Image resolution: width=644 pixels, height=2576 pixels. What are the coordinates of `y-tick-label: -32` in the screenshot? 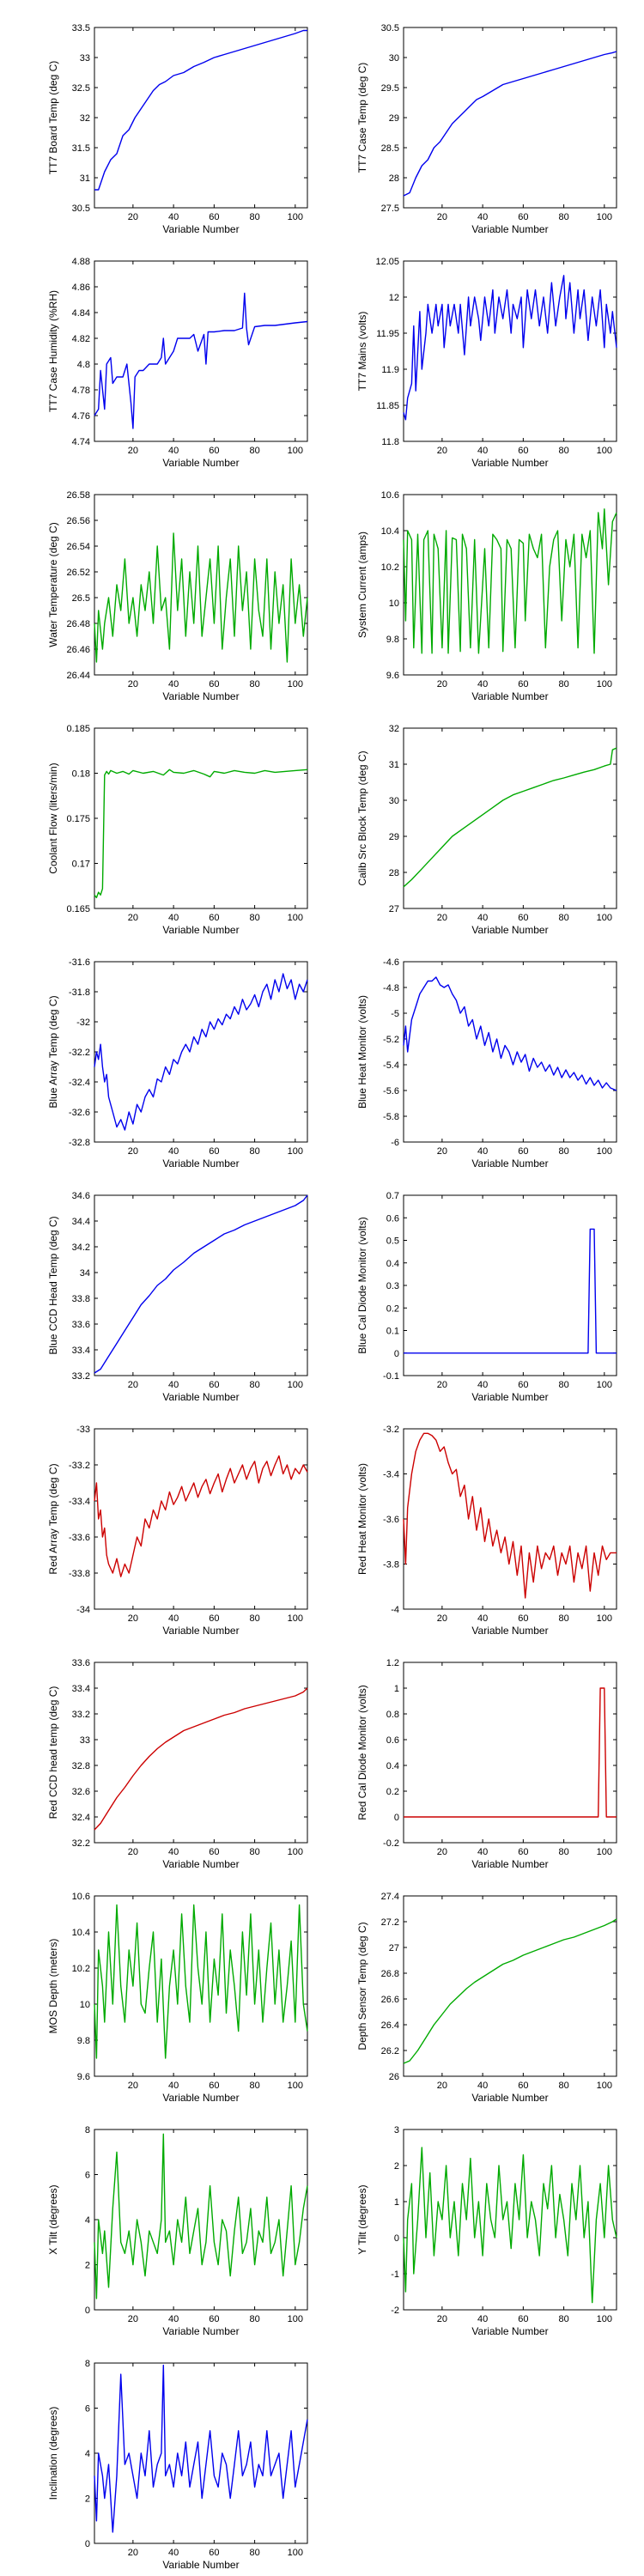 It's located at (83, 1023).